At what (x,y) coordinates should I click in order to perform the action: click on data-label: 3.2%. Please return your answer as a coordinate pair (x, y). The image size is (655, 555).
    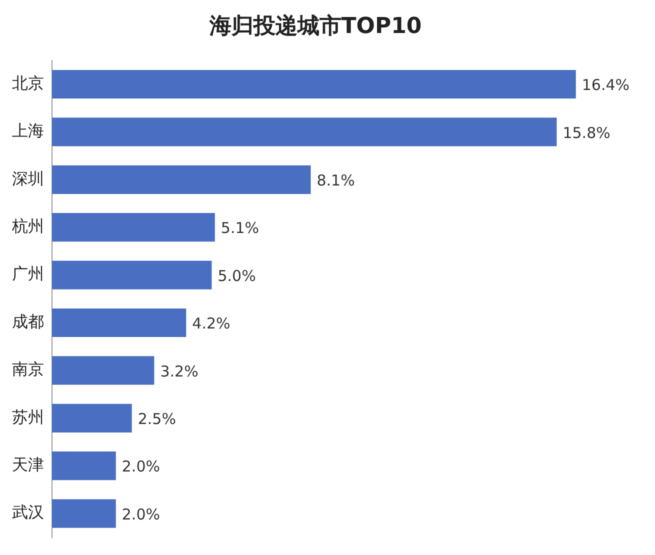
    Looking at the image, I should click on (179, 371).